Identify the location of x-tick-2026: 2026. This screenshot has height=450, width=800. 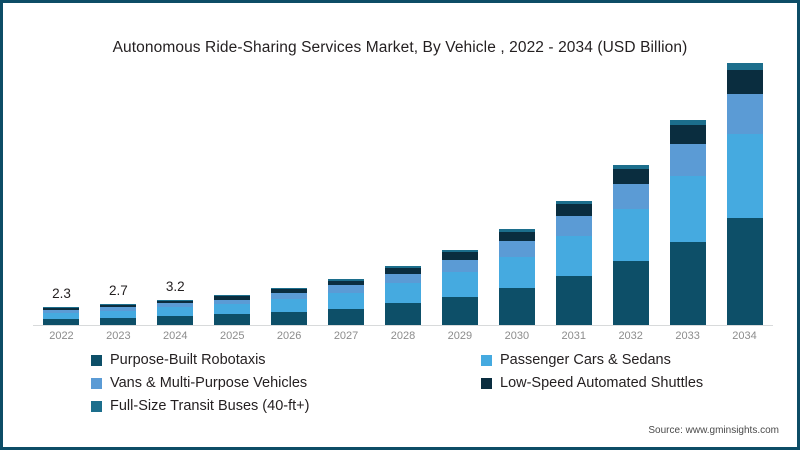
(289, 336).